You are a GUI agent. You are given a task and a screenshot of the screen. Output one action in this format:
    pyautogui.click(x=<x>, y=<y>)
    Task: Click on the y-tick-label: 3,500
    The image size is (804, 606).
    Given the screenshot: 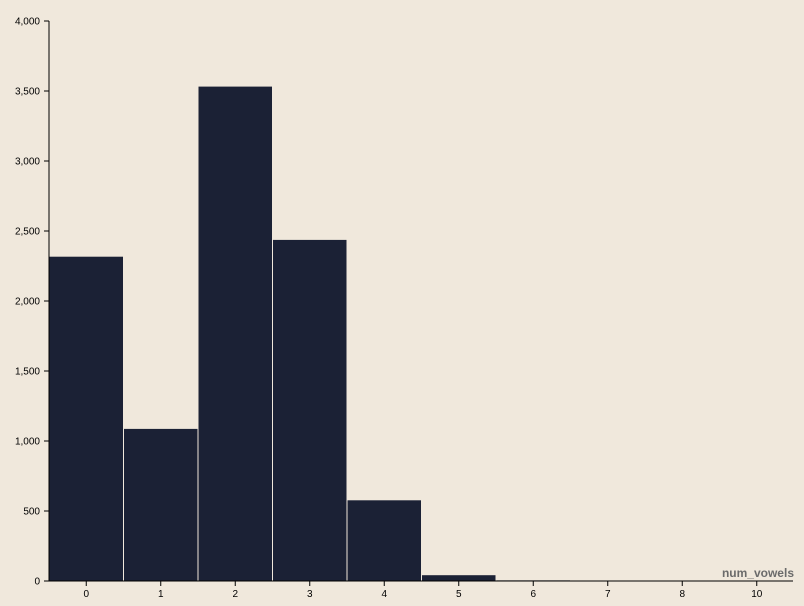 What is the action you would take?
    pyautogui.click(x=27, y=92)
    